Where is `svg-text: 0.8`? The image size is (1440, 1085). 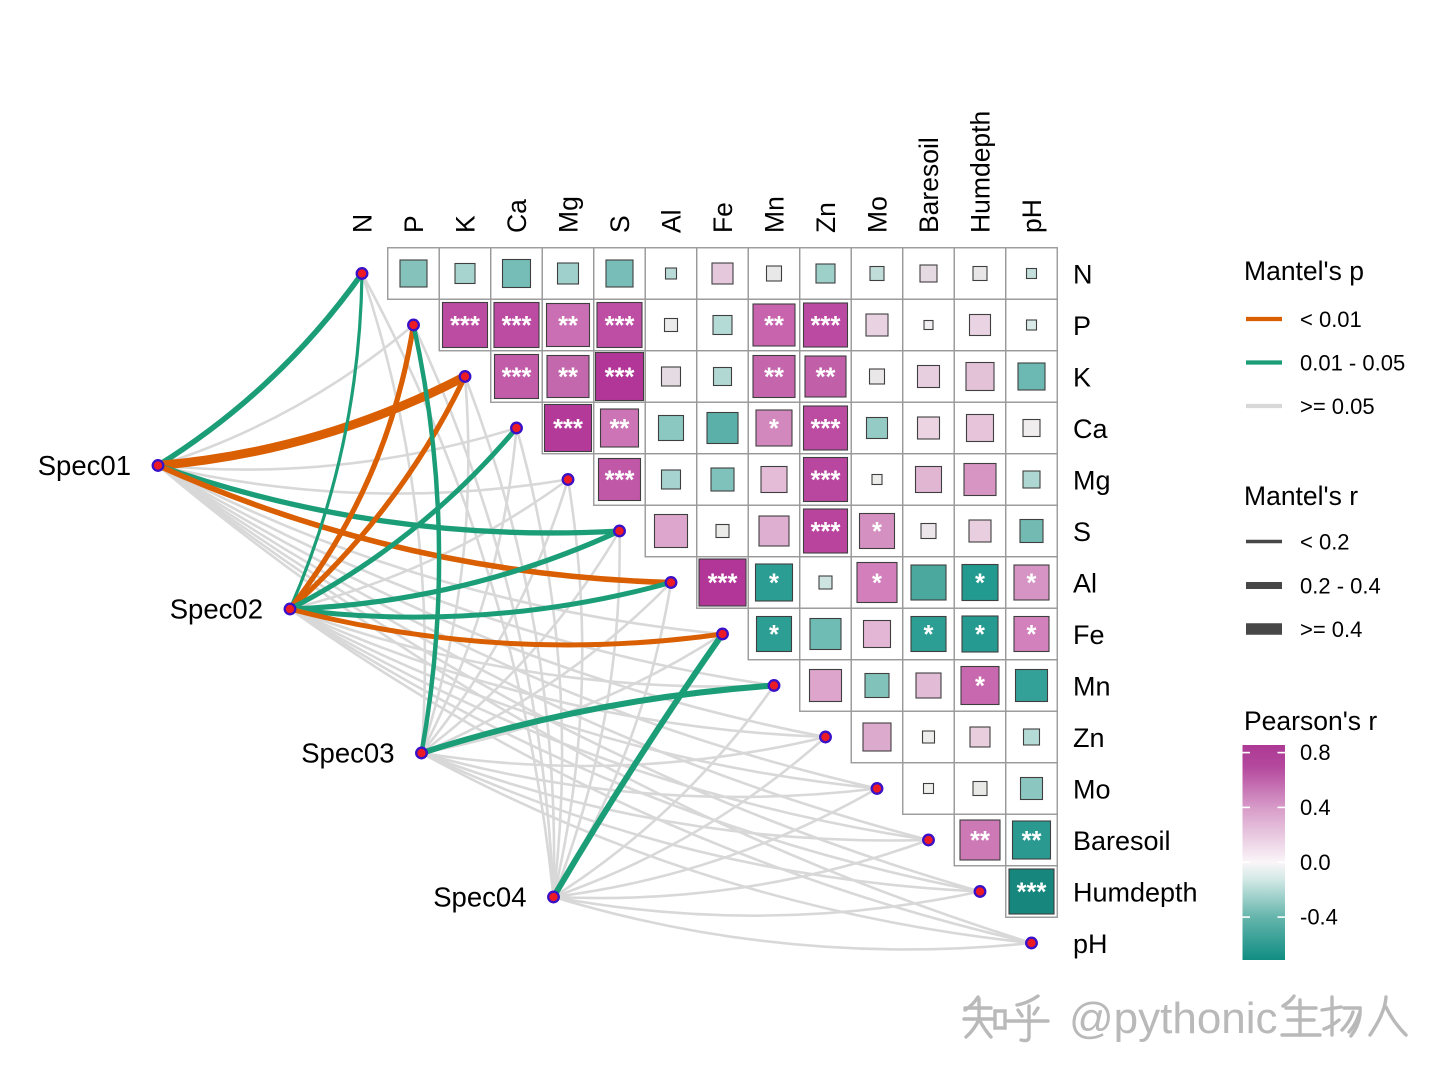 svg-text: 0.8 is located at coordinates (1315, 752).